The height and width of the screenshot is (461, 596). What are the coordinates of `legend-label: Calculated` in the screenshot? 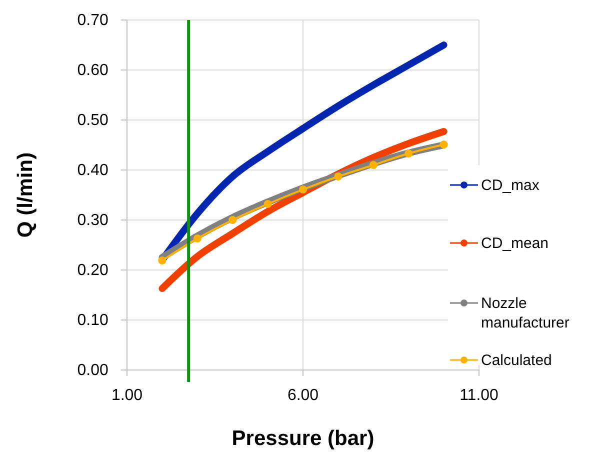 It's located at (516, 360).